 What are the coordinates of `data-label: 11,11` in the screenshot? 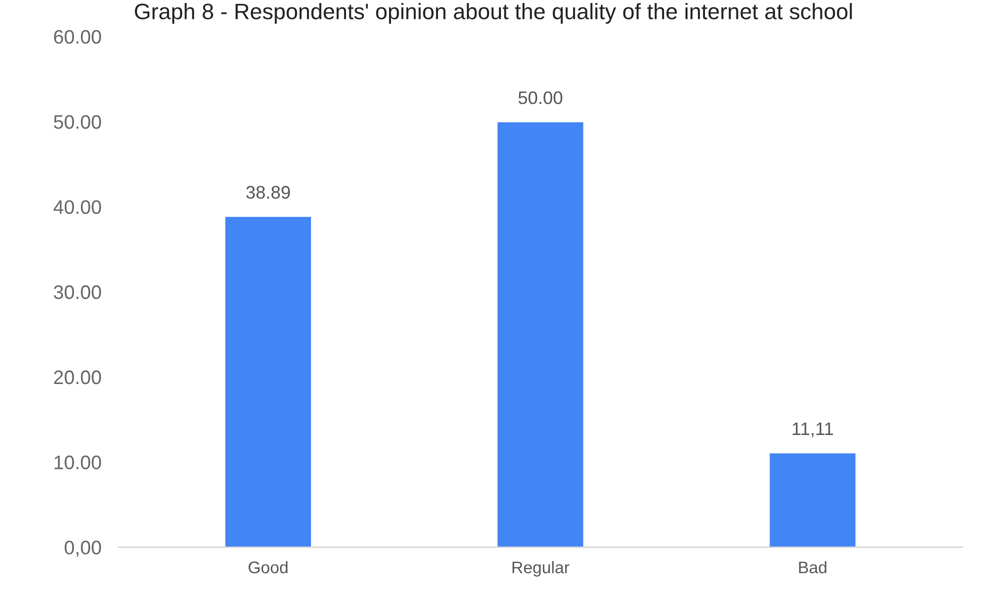 It's located at (812, 430).